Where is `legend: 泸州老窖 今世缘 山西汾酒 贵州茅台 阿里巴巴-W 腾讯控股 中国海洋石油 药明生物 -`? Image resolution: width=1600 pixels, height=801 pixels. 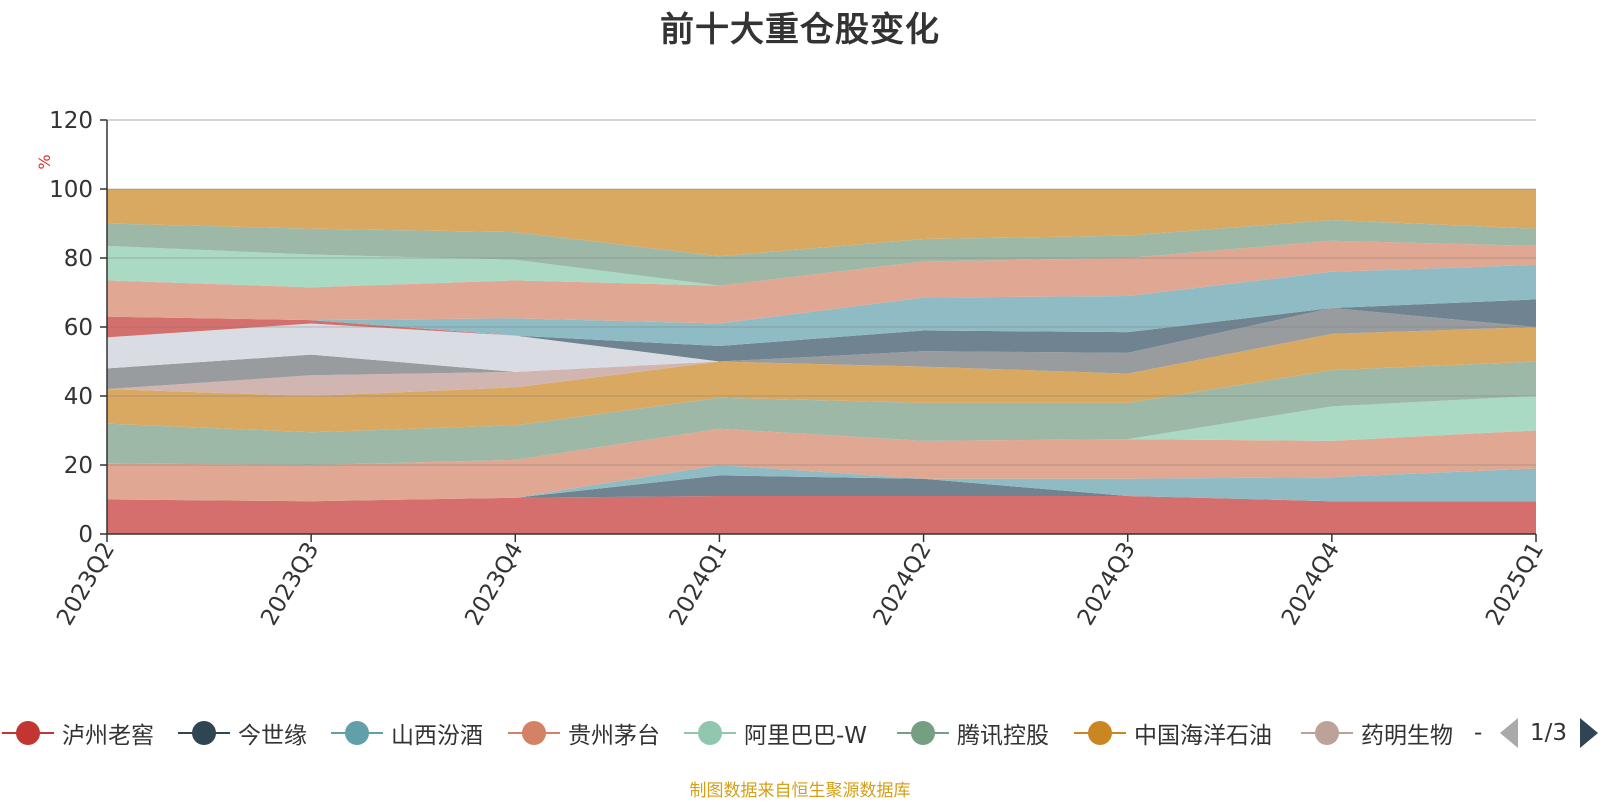
legend: 泸州老窖 今世缘 山西汾酒 贵州茅台 阿里巴巴-W 腾讯控股 中国海洋石油 药明生物 - is located at coordinates (800, 734).